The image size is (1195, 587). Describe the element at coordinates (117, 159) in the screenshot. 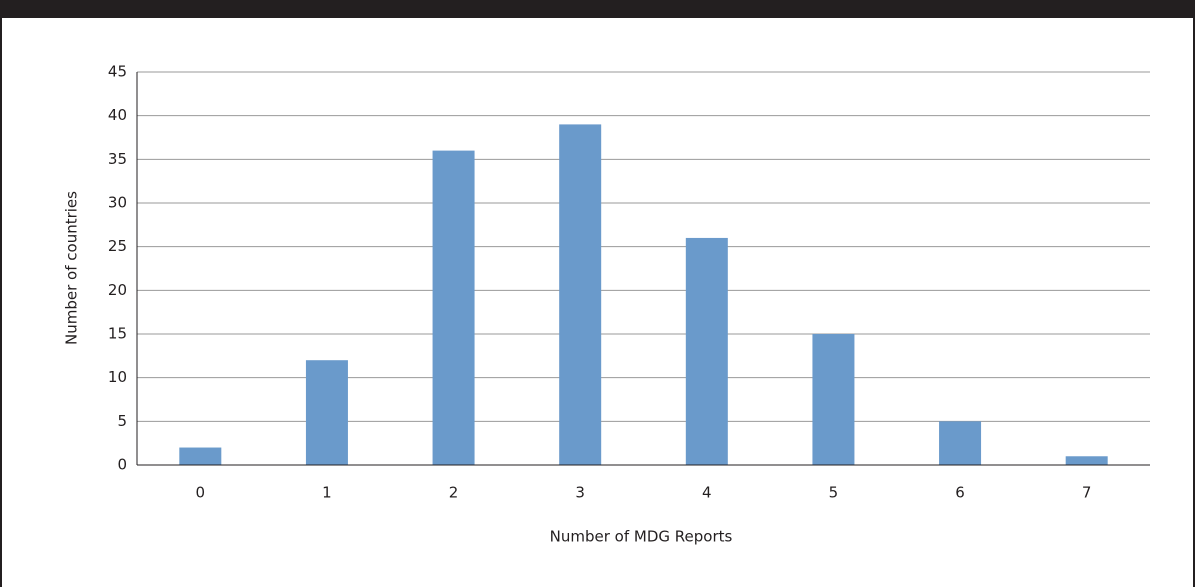

I see `y-tick-label: 35` at that location.